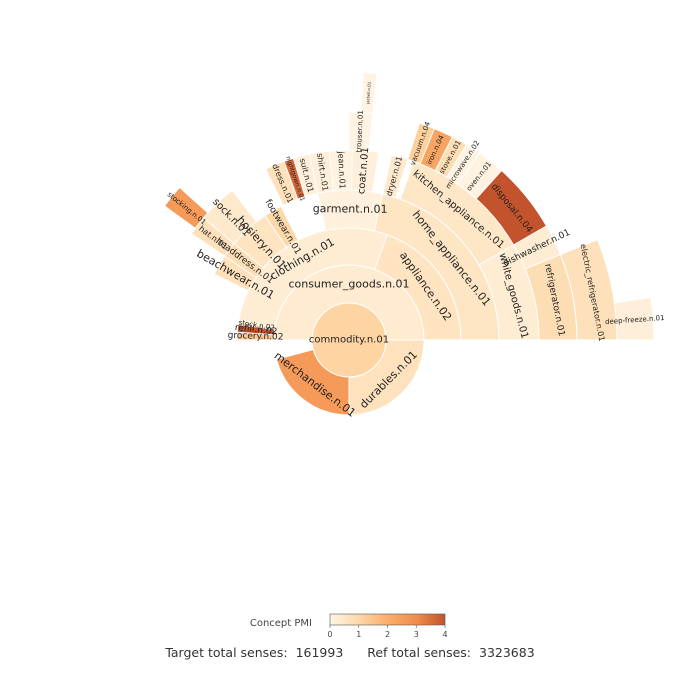 The image size is (700, 680). I want to click on colorbar-title: Concept PMI, so click(281, 623).